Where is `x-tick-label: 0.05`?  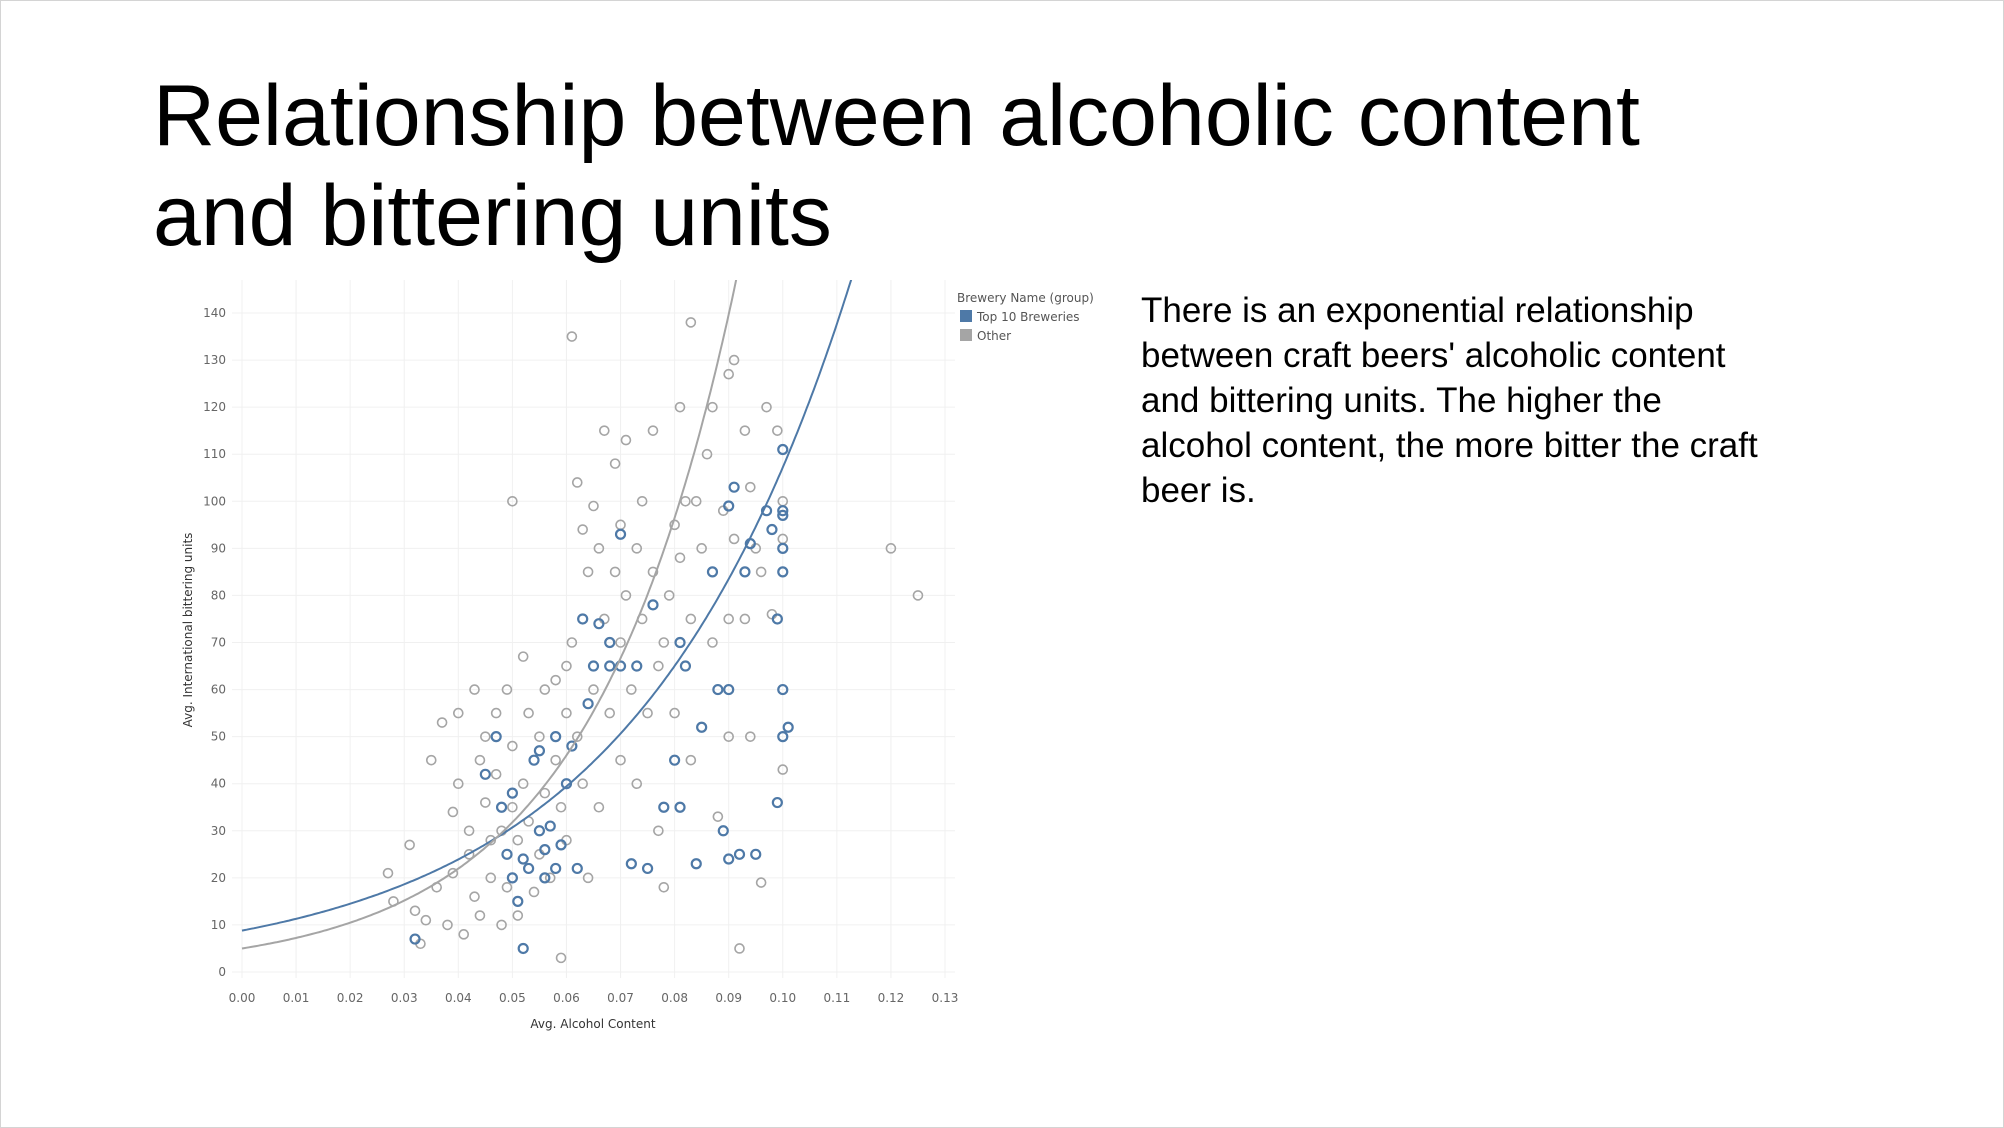 x-tick-label: 0.05 is located at coordinates (512, 998).